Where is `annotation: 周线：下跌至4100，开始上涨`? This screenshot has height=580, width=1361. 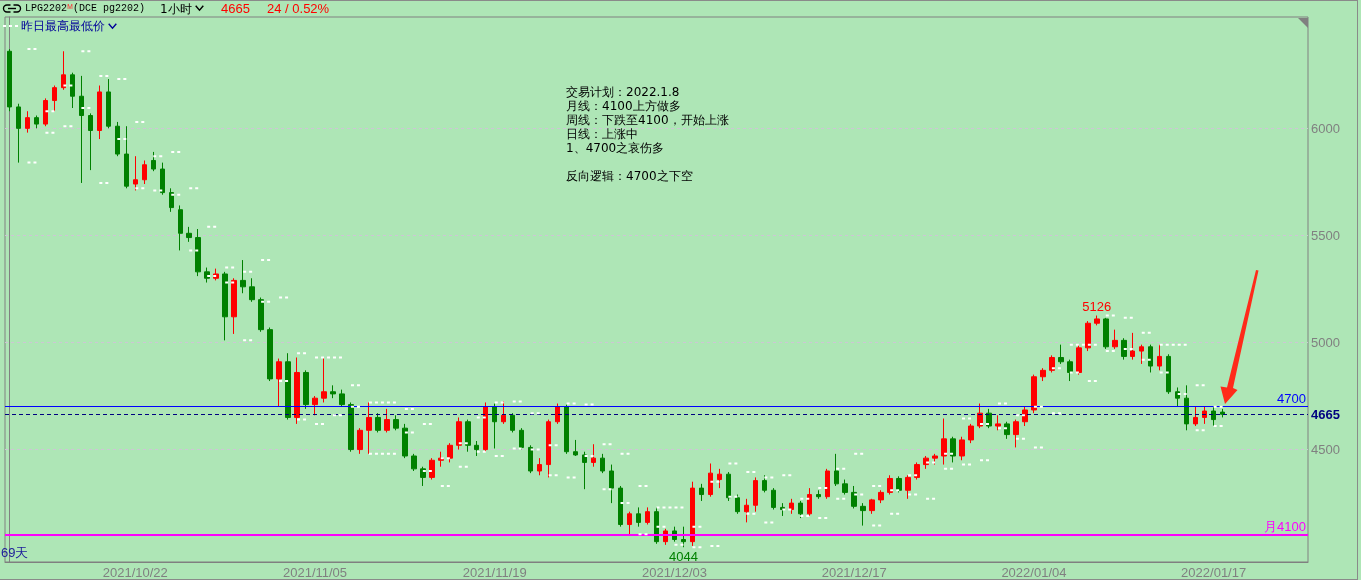 annotation: 周线：下跌至4100，开始上涨 is located at coordinates (647, 120).